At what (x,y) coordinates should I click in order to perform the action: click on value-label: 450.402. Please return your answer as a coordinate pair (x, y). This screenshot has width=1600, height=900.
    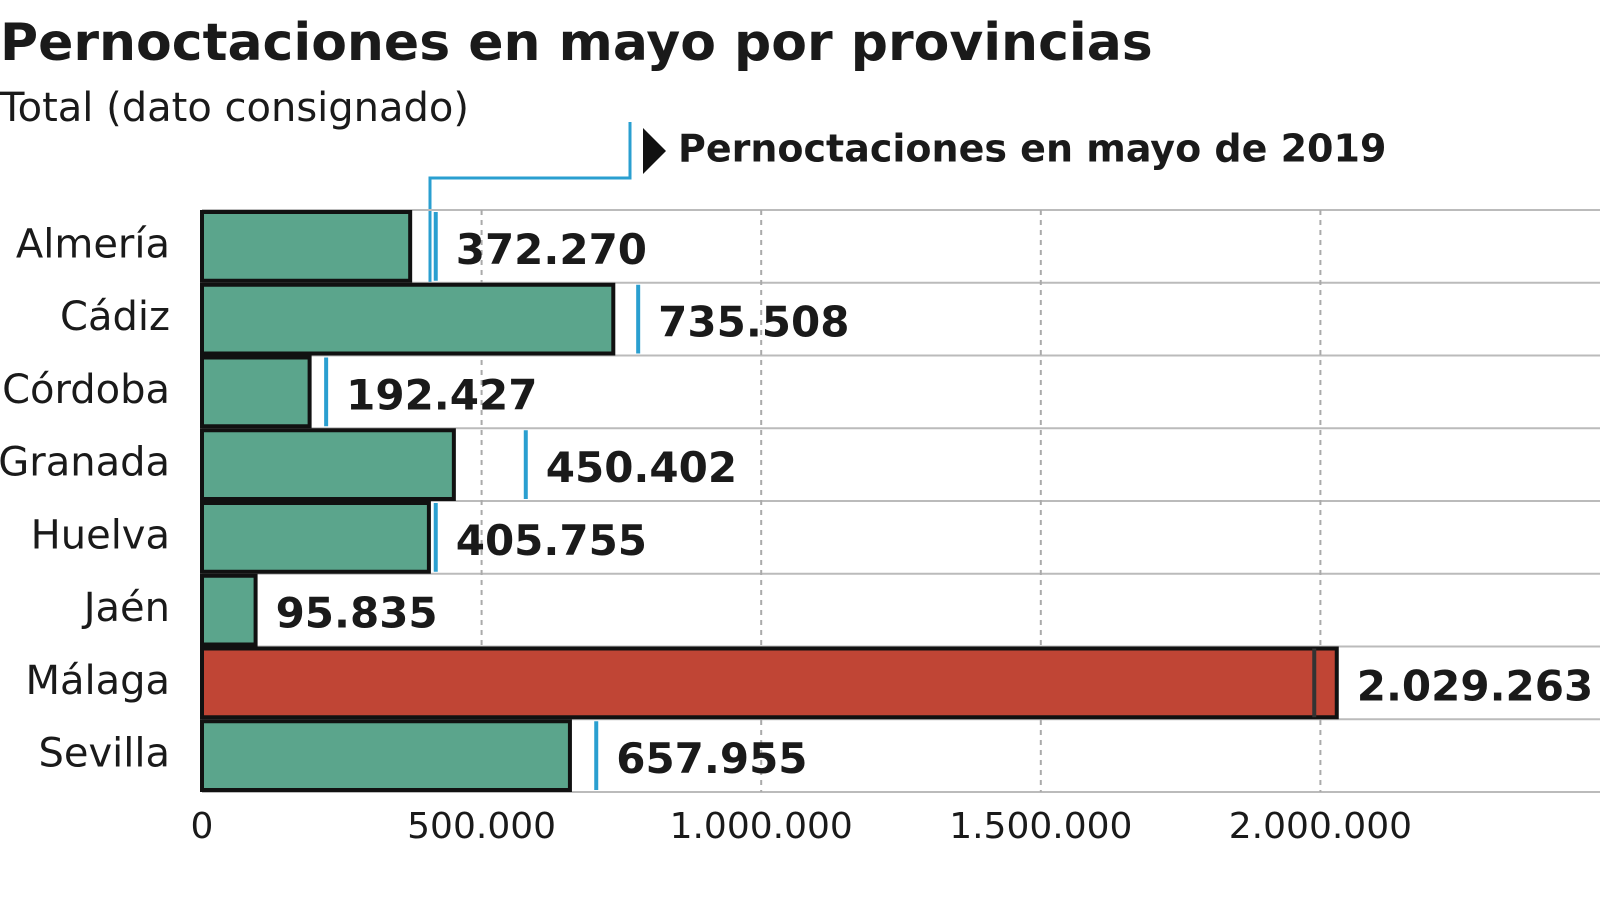
    Looking at the image, I should click on (641, 467).